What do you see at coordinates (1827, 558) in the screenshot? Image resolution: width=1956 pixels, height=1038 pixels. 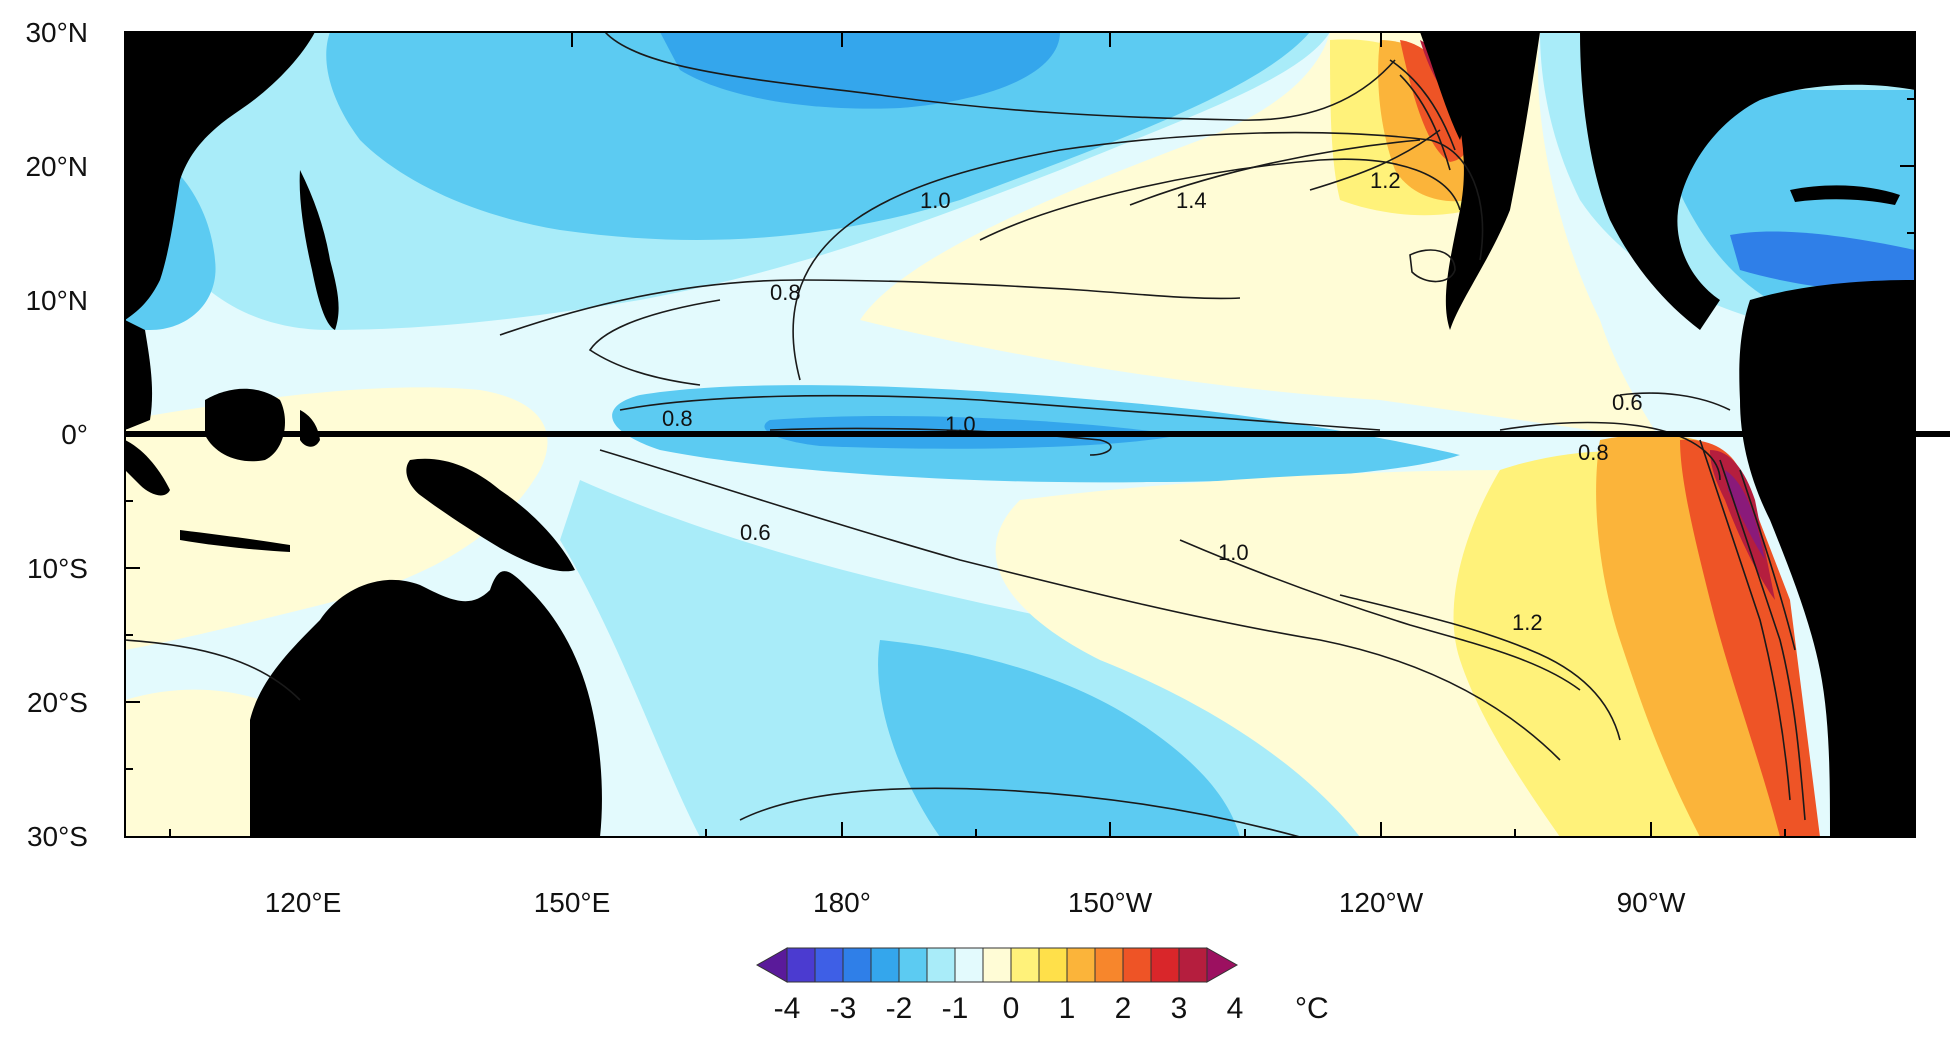 I see `land-south-america` at bounding box center [1827, 558].